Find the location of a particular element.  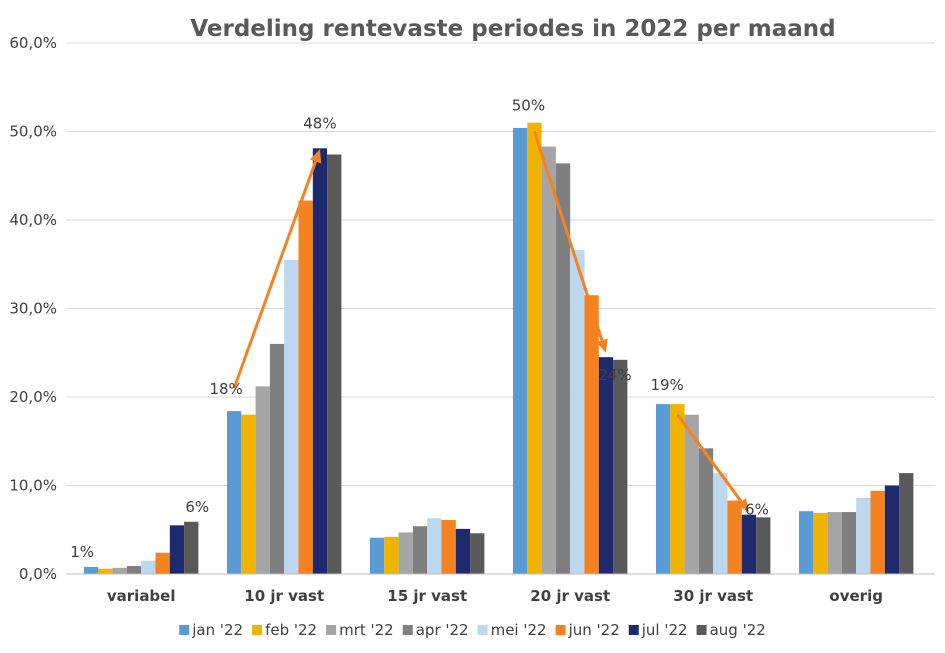

y-tick-label: 0,0% is located at coordinates (38, 574).